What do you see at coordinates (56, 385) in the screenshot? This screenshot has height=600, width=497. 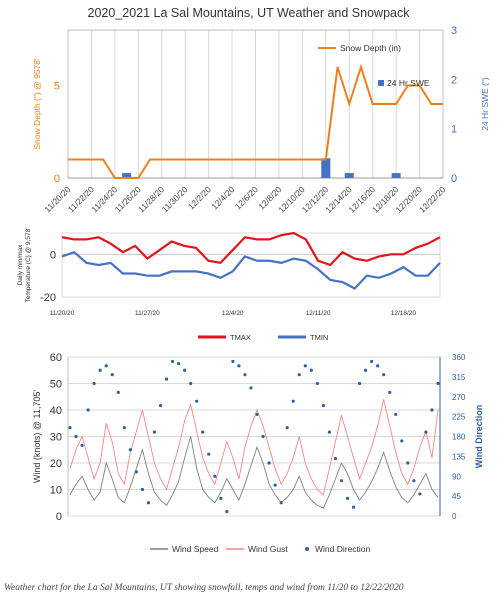 I see `y-tick-label: 50` at bounding box center [56, 385].